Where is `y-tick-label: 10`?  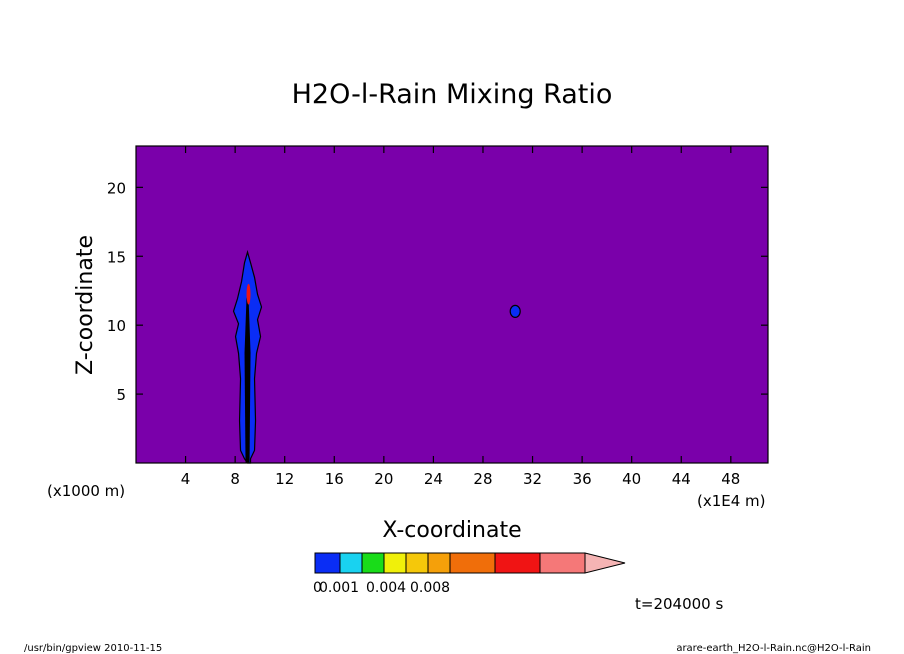
y-tick-label: 10 is located at coordinates (116, 326).